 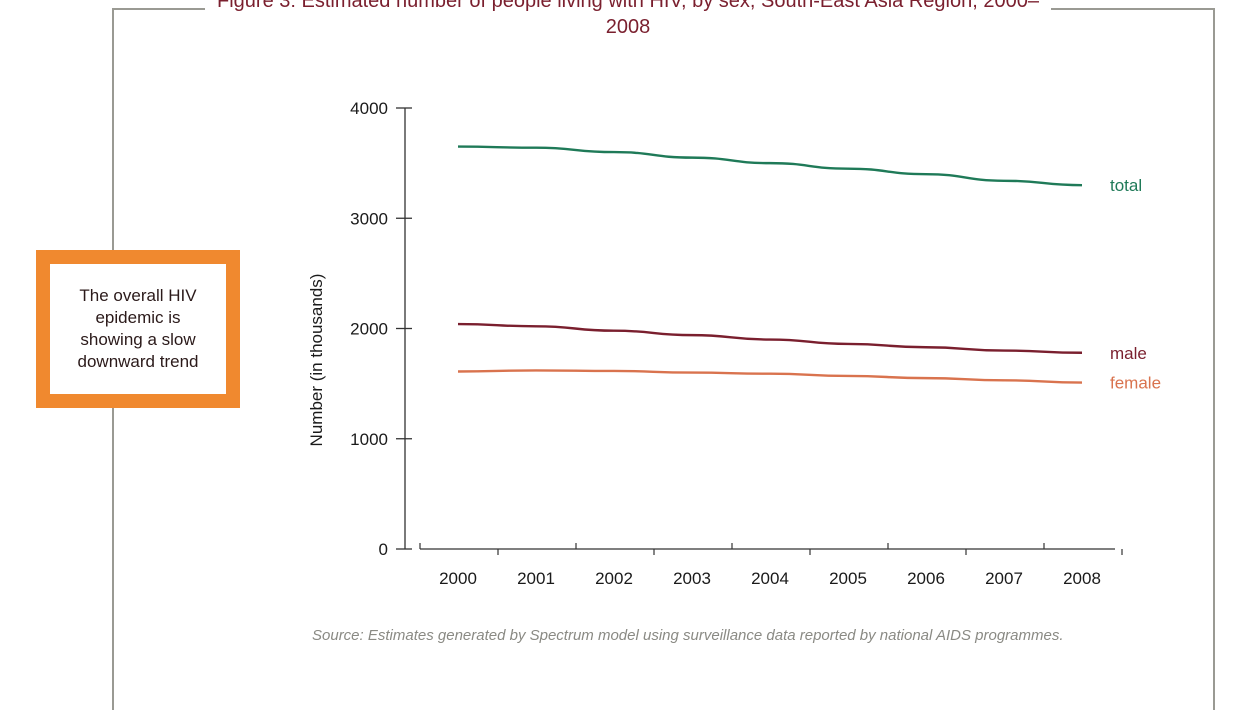 What do you see at coordinates (536, 578) in the screenshot?
I see `x-tick-label: 2001` at bounding box center [536, 578].